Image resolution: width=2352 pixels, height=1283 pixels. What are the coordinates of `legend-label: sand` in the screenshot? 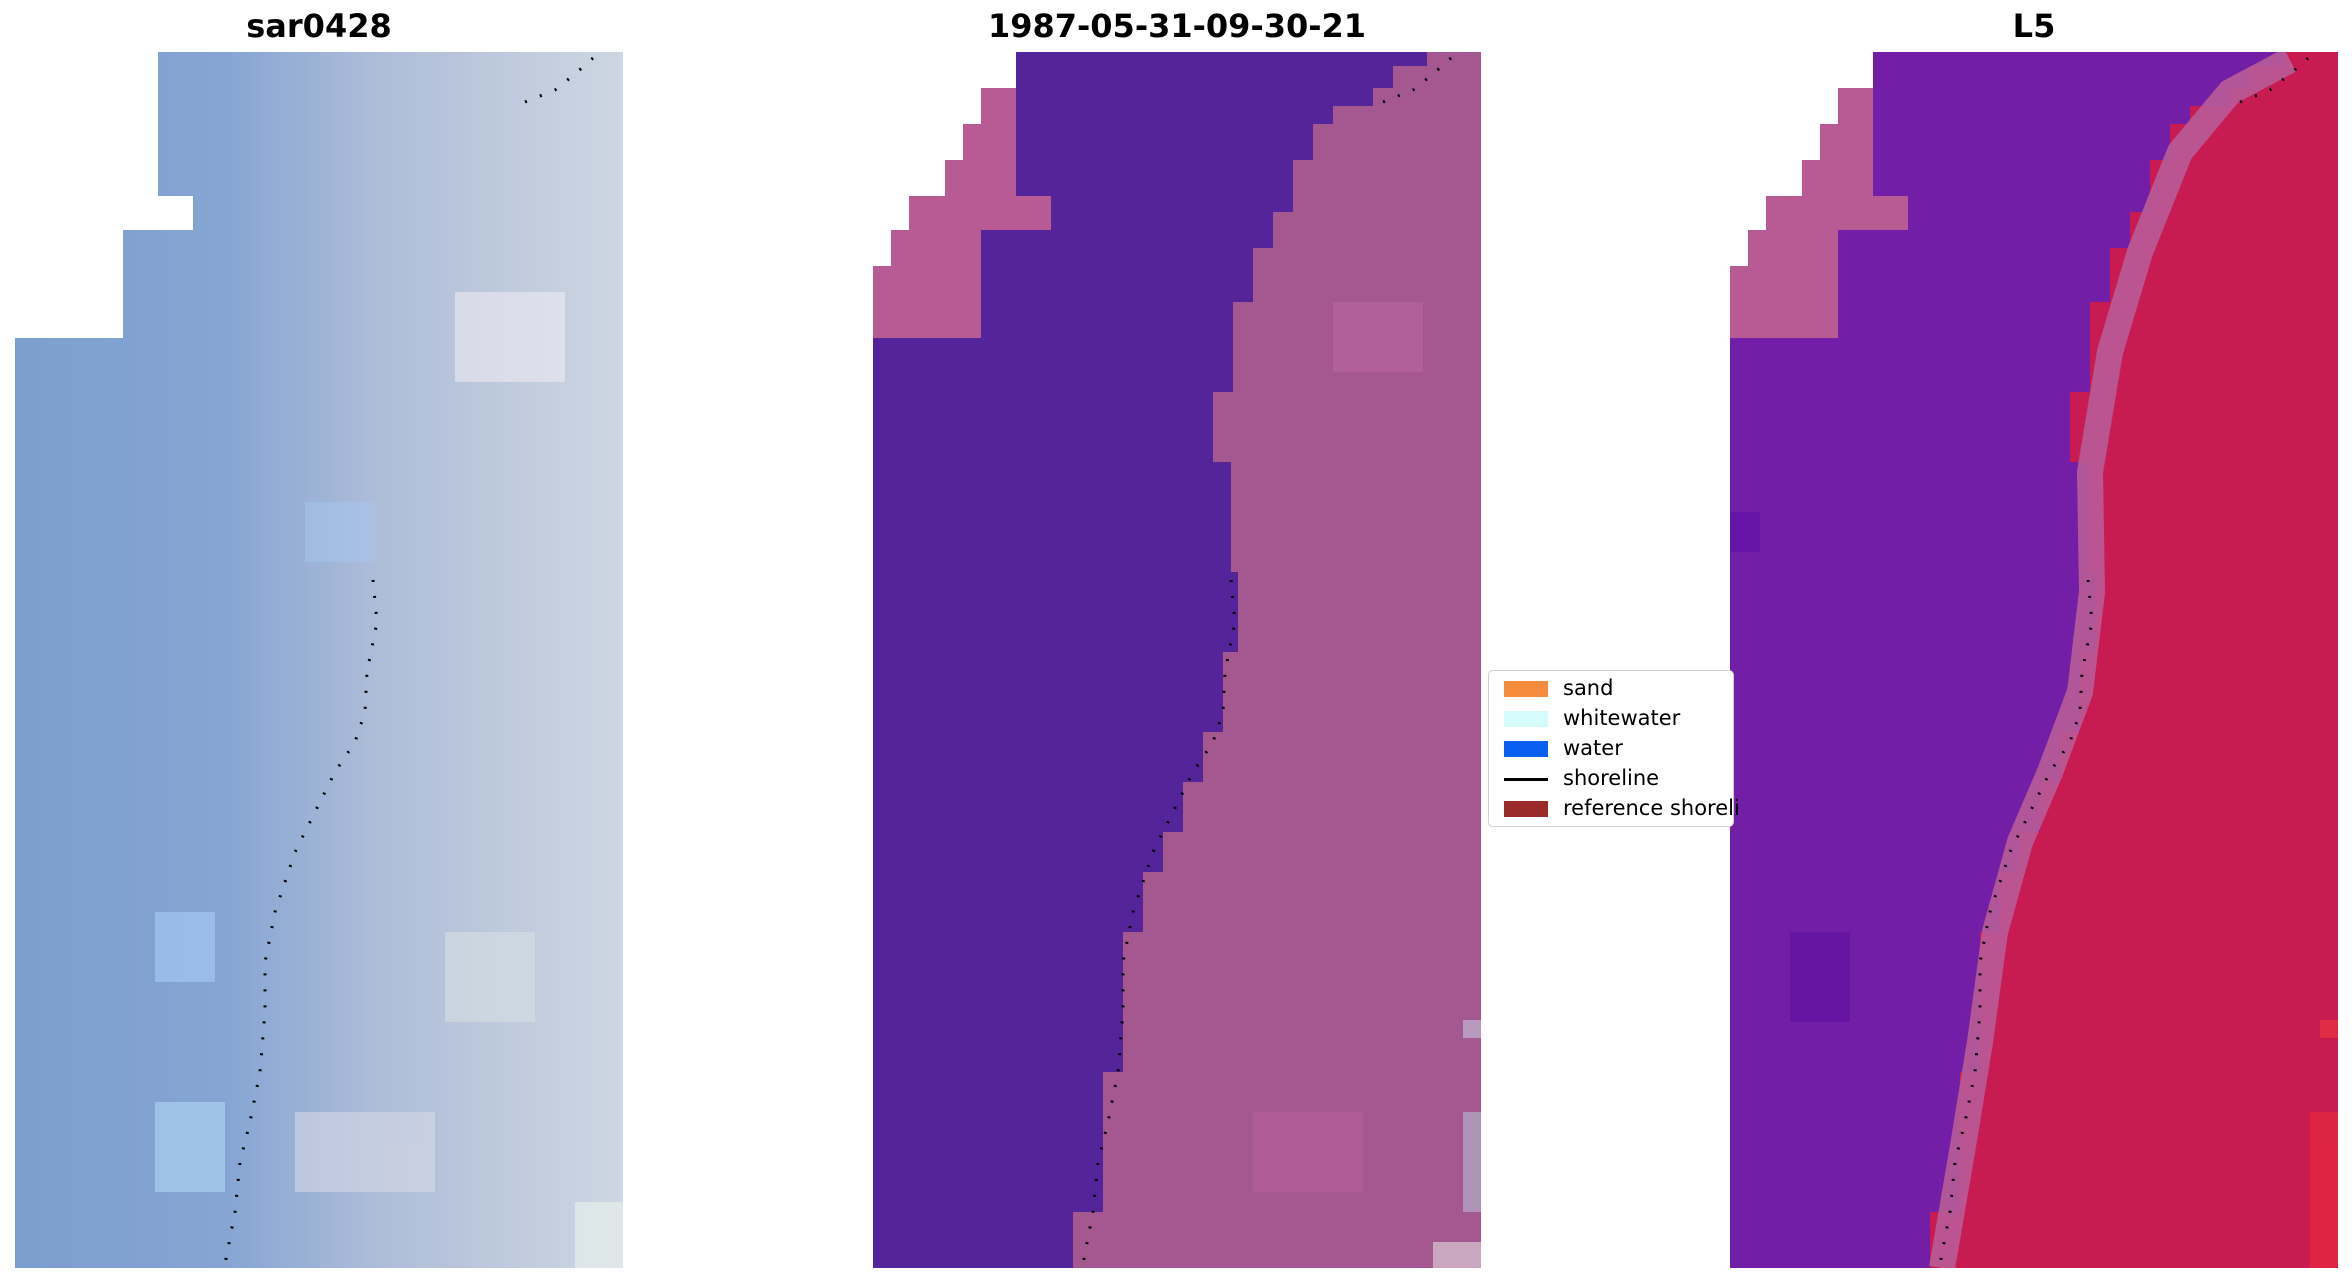 It's located at (1588, 688).